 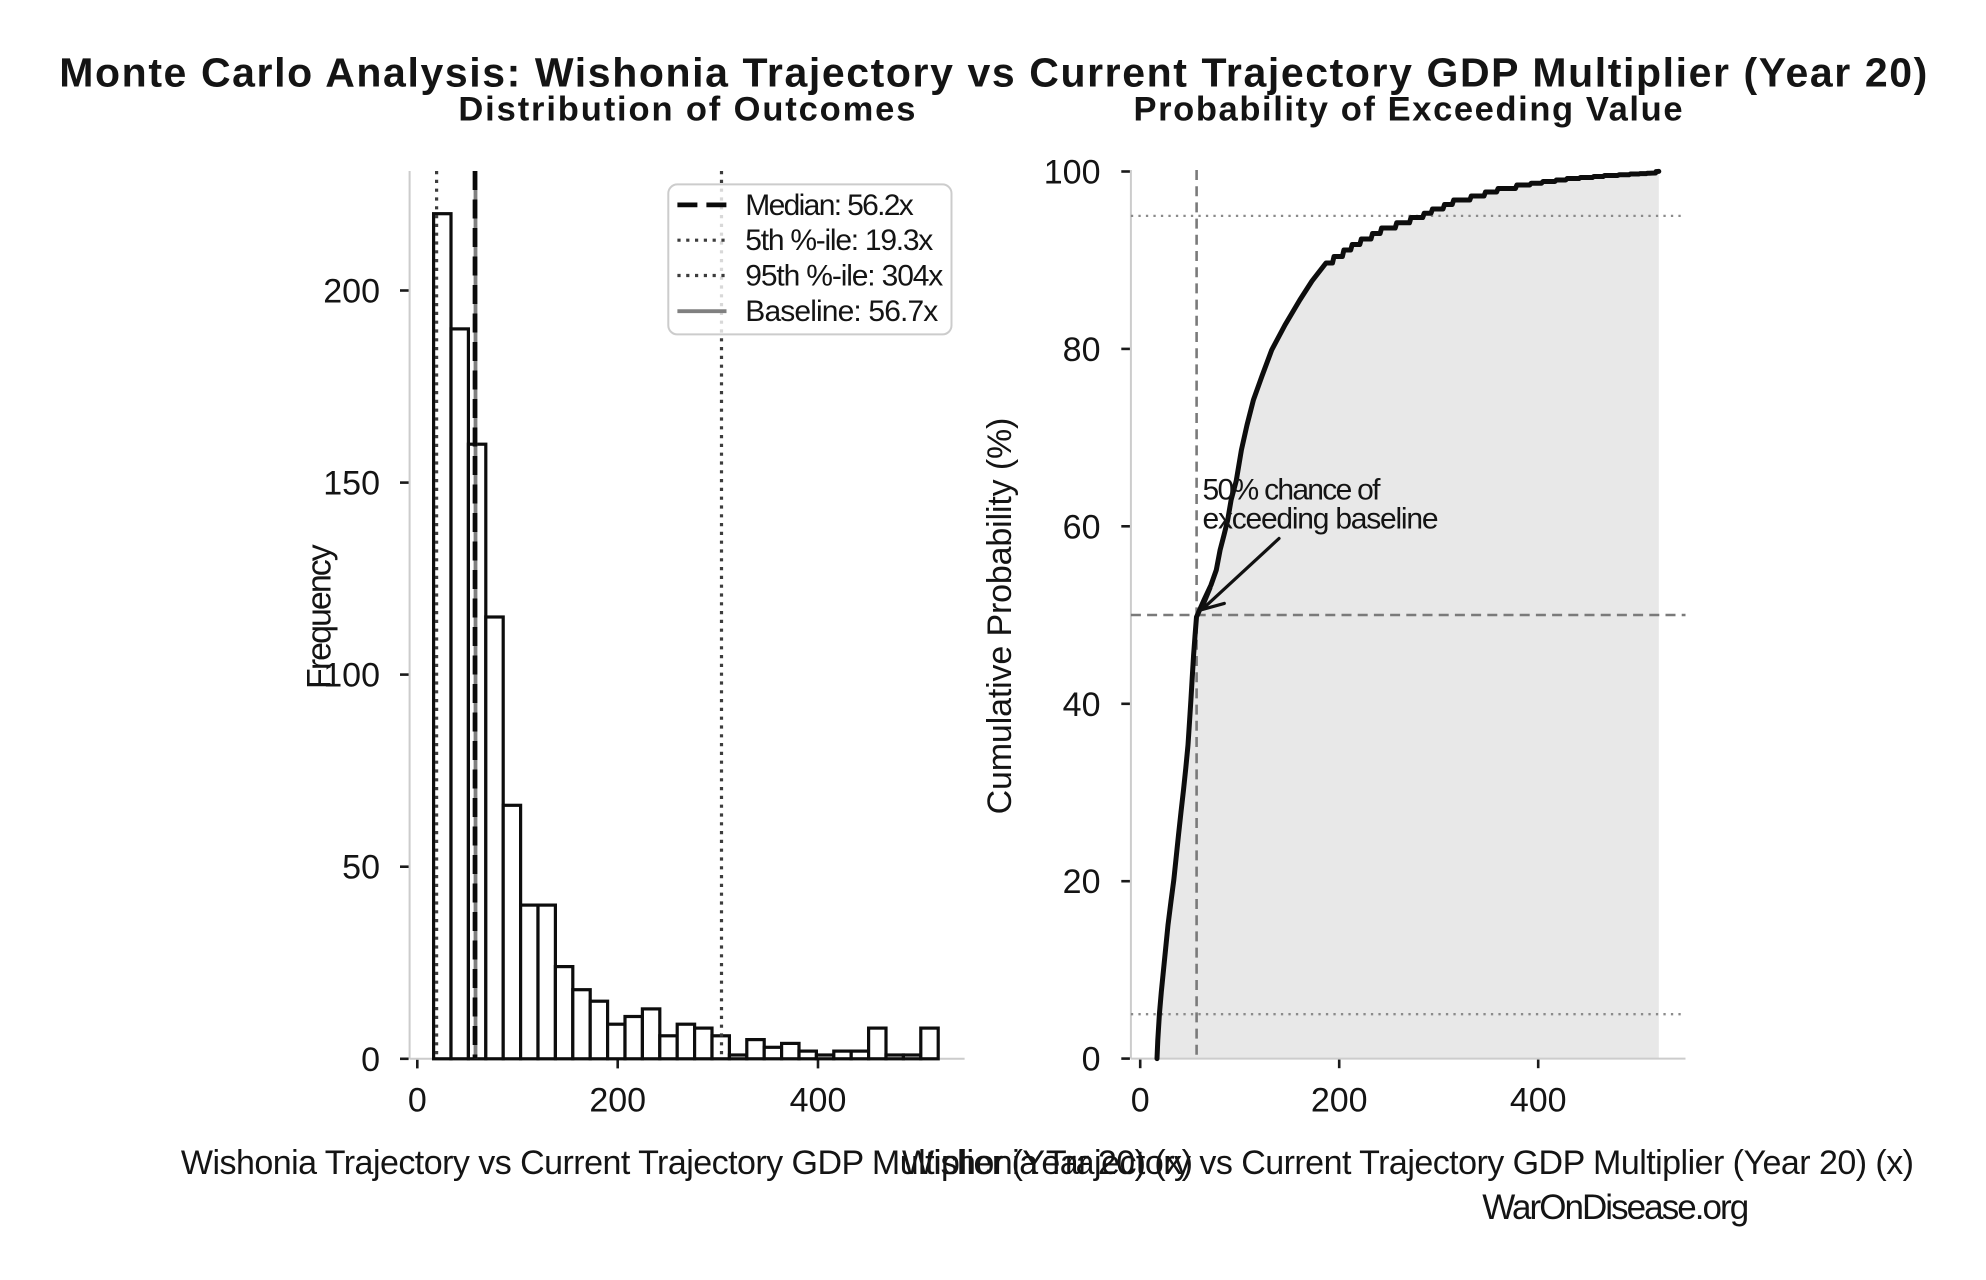 What do you see at coordinates (841, 311) in the screenshot?
I see `svg-text: Baseline: 56.7x` at bounding box center [841, 311].